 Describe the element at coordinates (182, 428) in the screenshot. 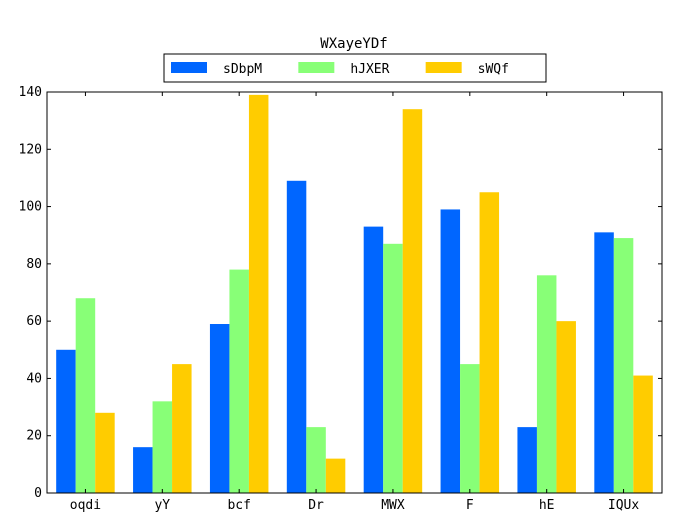

I see `bar-sWQf-yY` at that location.